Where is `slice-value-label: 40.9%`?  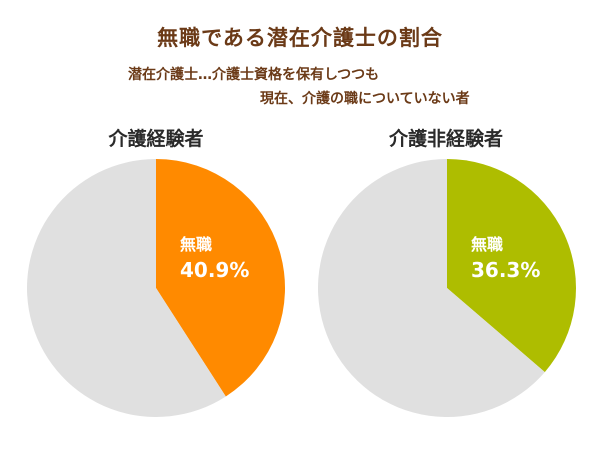
slice-value-label: 40.9% is located at coordinates (214, 270).